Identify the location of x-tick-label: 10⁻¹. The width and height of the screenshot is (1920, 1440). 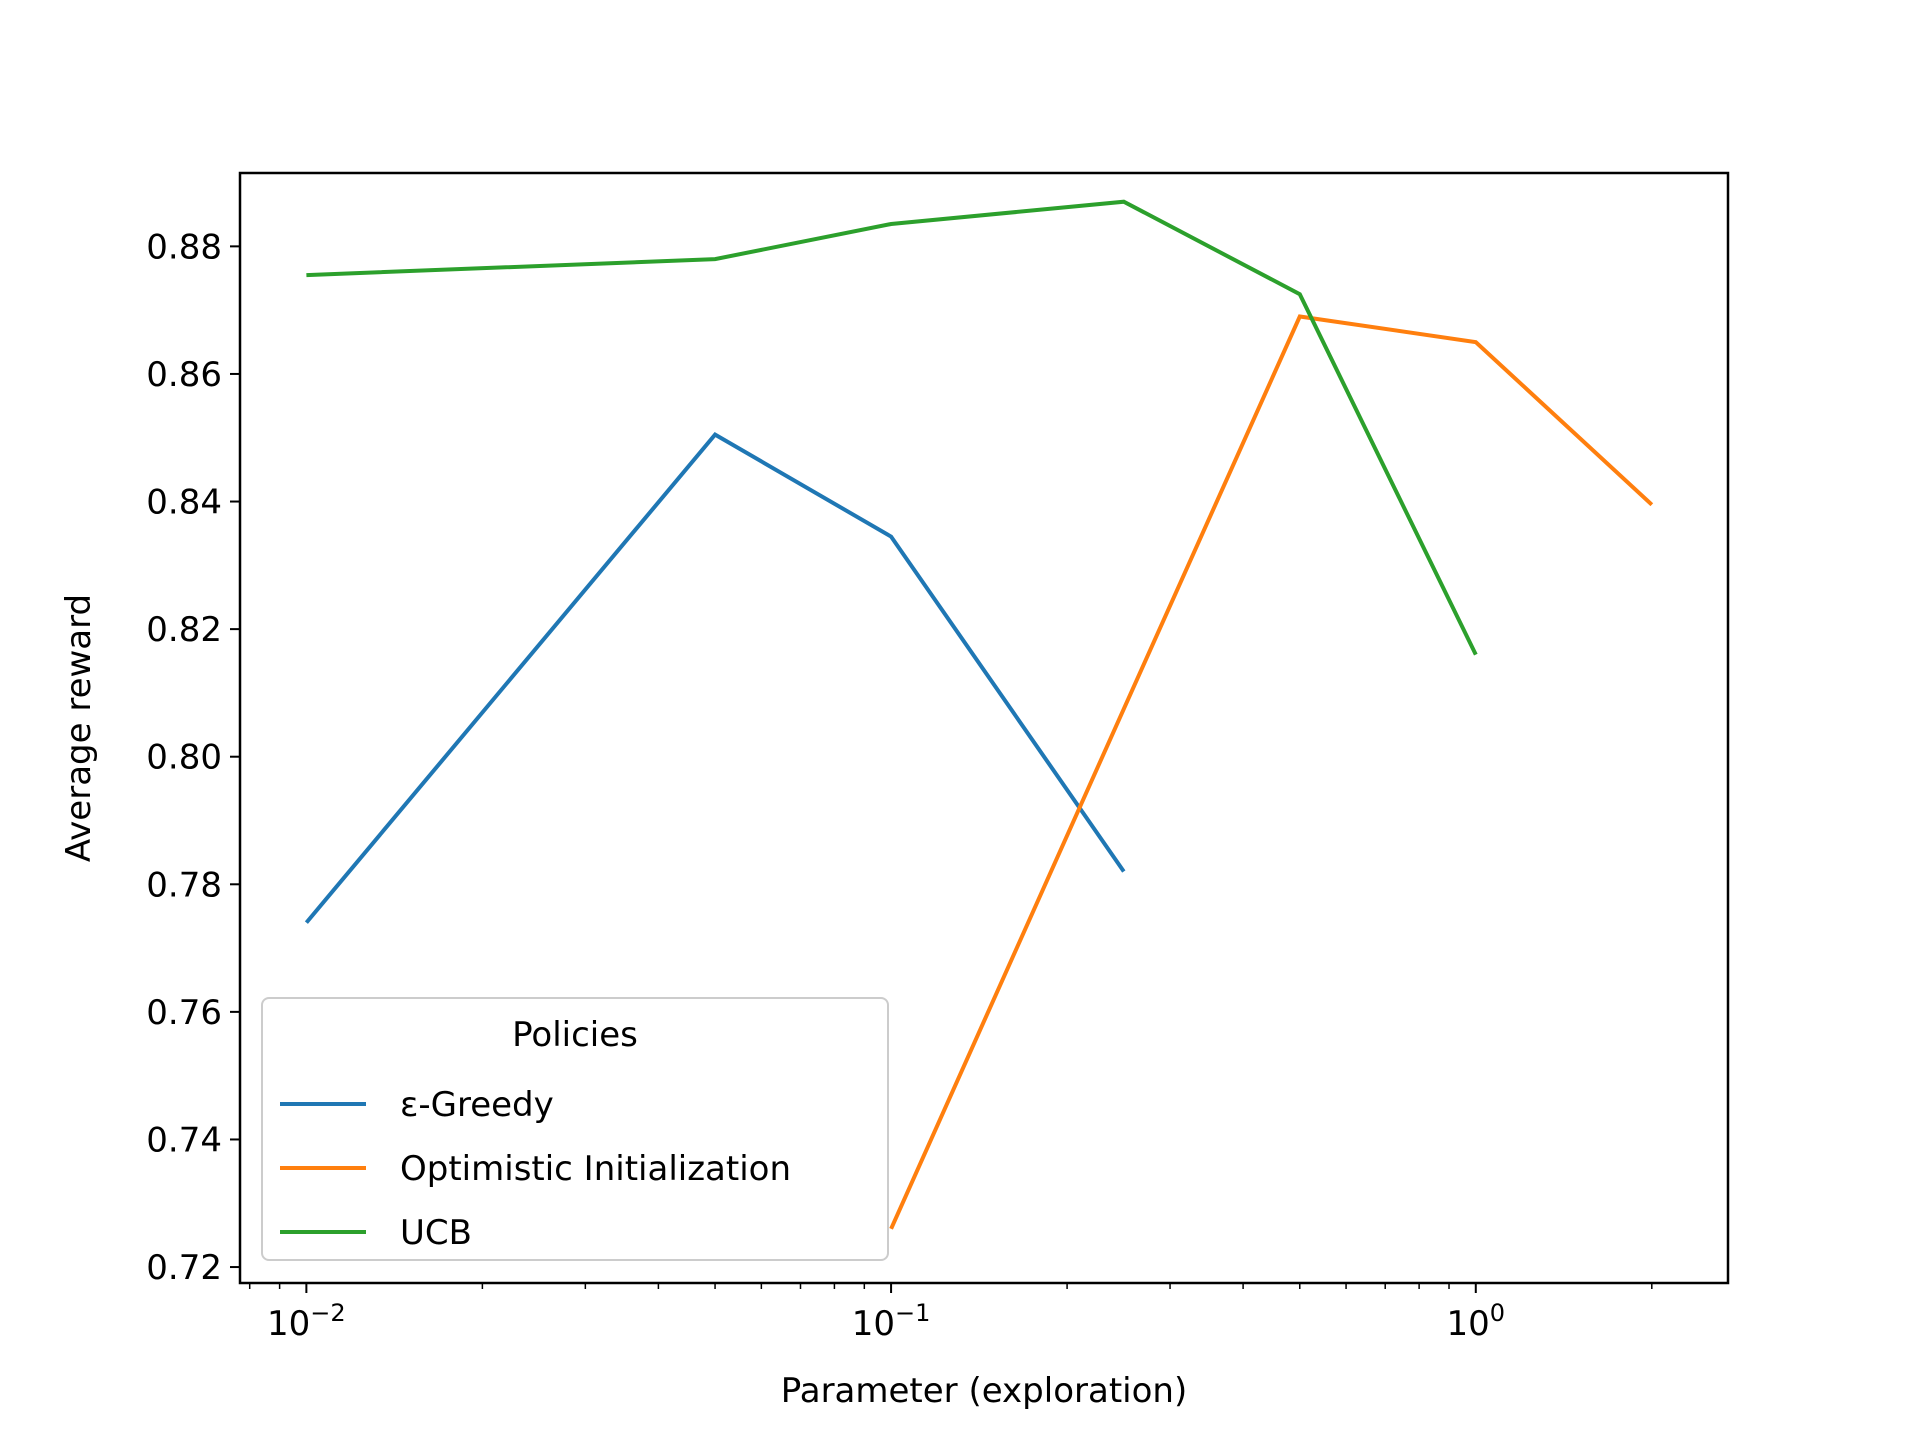
(891, 1321).